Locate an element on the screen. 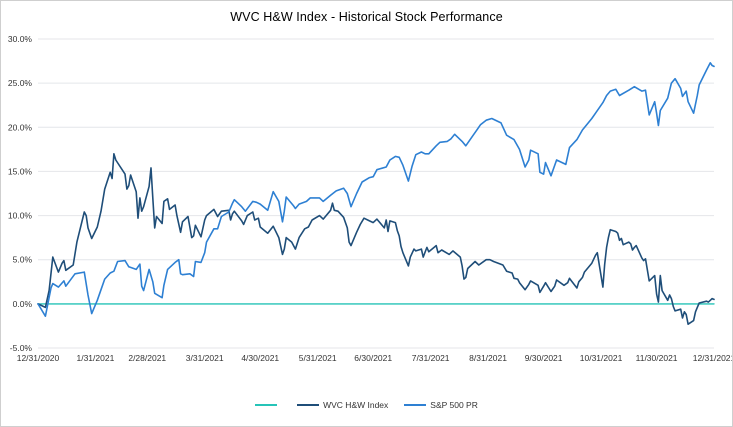 This screenshot has height=427, width=733. y-tick-label: 10.0% is located at coordinates (20, 216).